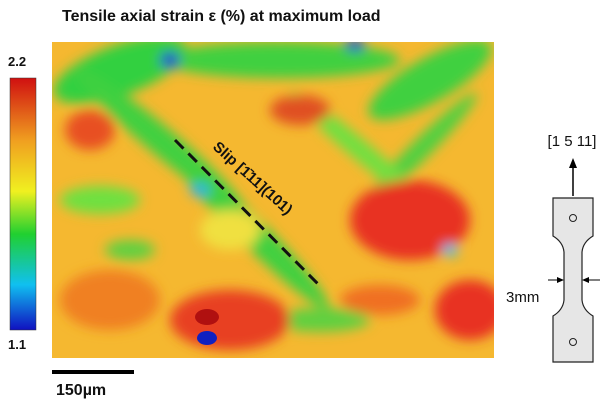  Describe the element at coordinates (572, 141) in the screenshot. I see `load-direction: [1 5 11]` at that location.